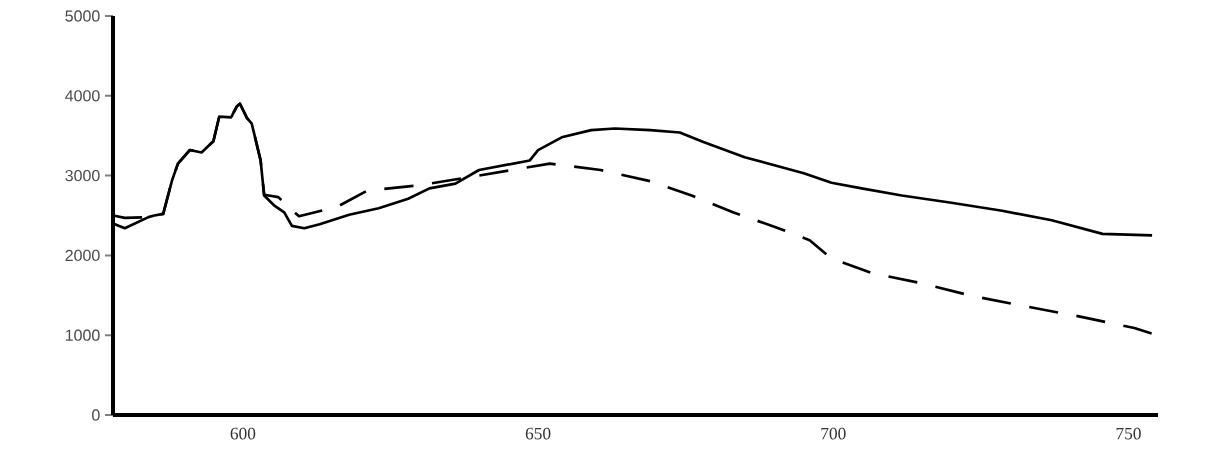  What do you see at coordinates (82, 96) in the screenshot?
I see `y-tick-label: 4000` at bounding box center [82, 96].